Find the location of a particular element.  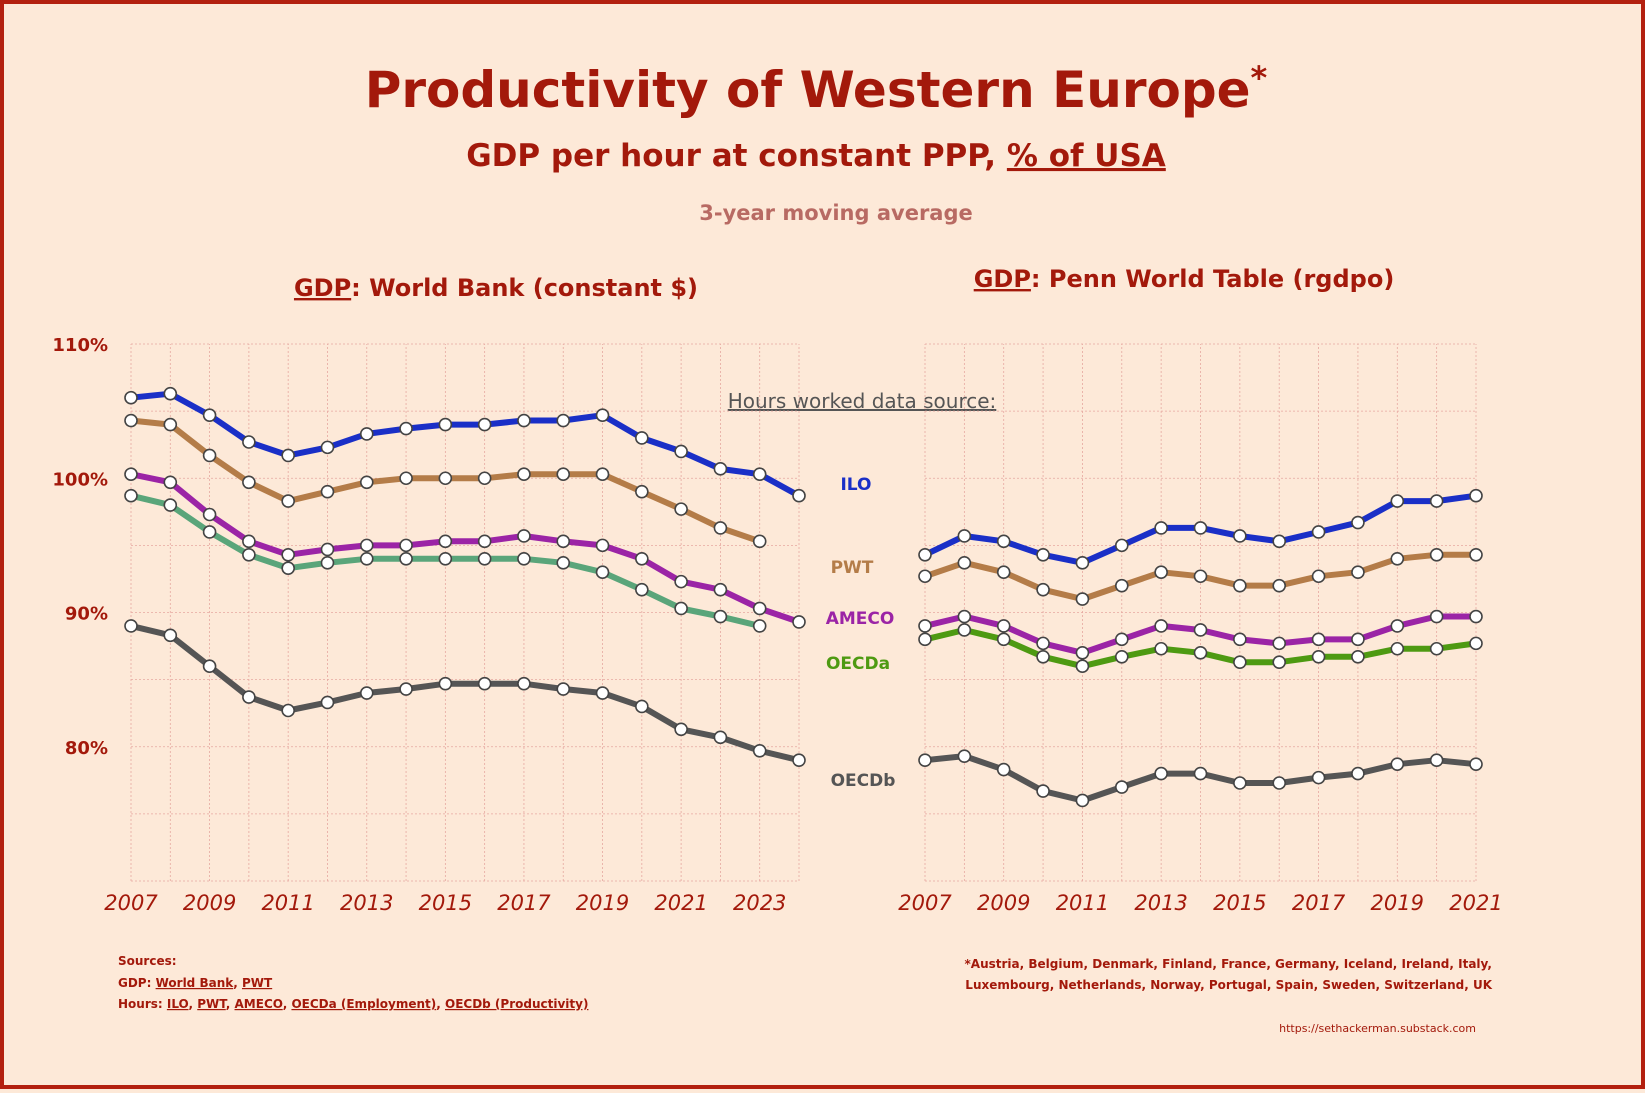

right-panel-title-gdp-link: GDP is located at coordinates (1002, 279).